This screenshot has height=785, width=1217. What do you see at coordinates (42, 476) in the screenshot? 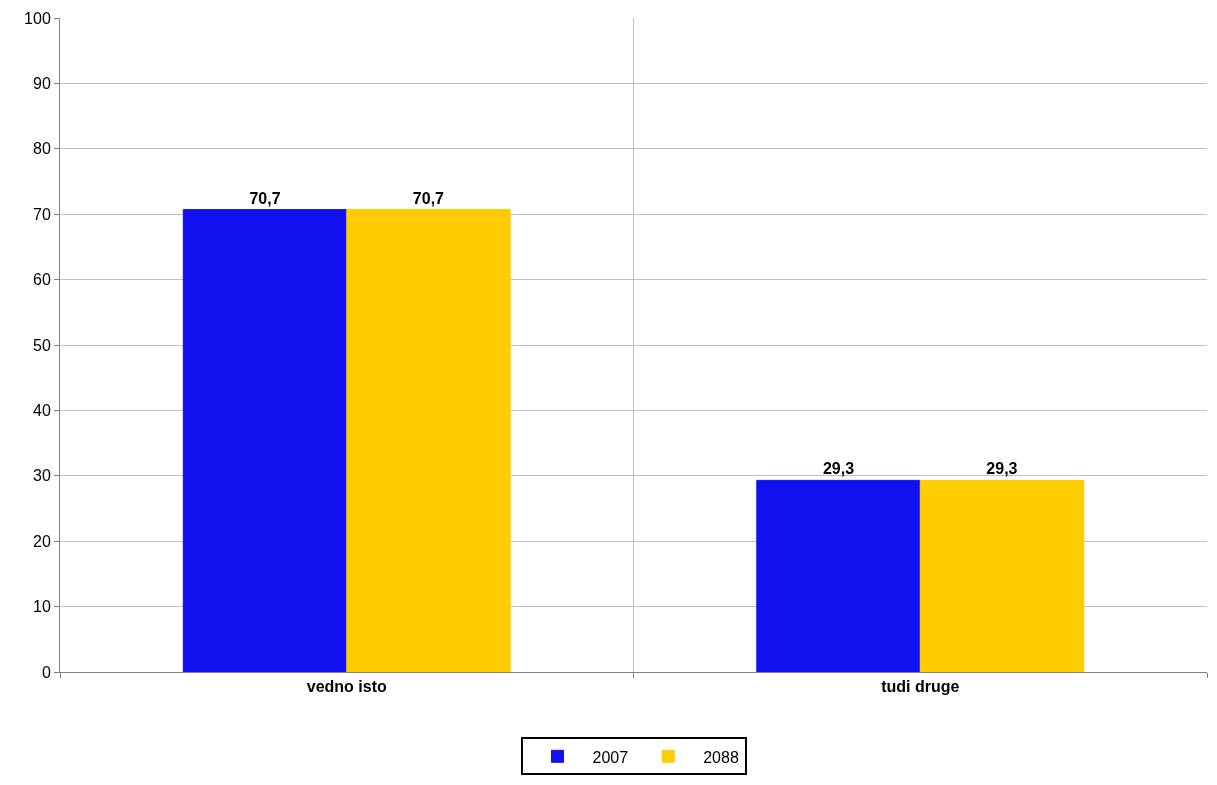
I see `y-tick-label: 30` at bounding box center [42, 476].